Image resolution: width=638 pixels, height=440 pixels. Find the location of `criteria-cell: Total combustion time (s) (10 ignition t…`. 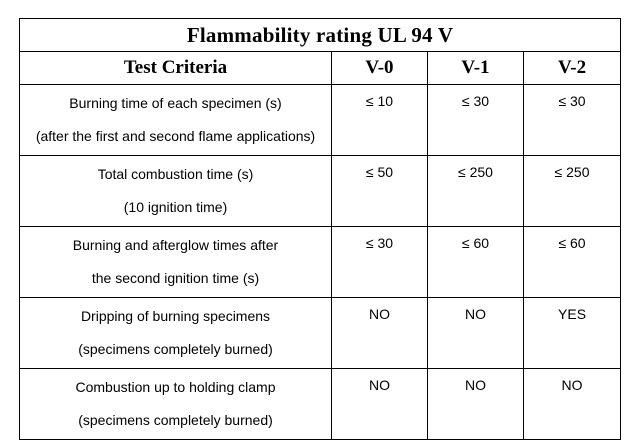

criteria-cell: Total combustion time (s) (10 ignition t… is located at coordinates (175, 191).